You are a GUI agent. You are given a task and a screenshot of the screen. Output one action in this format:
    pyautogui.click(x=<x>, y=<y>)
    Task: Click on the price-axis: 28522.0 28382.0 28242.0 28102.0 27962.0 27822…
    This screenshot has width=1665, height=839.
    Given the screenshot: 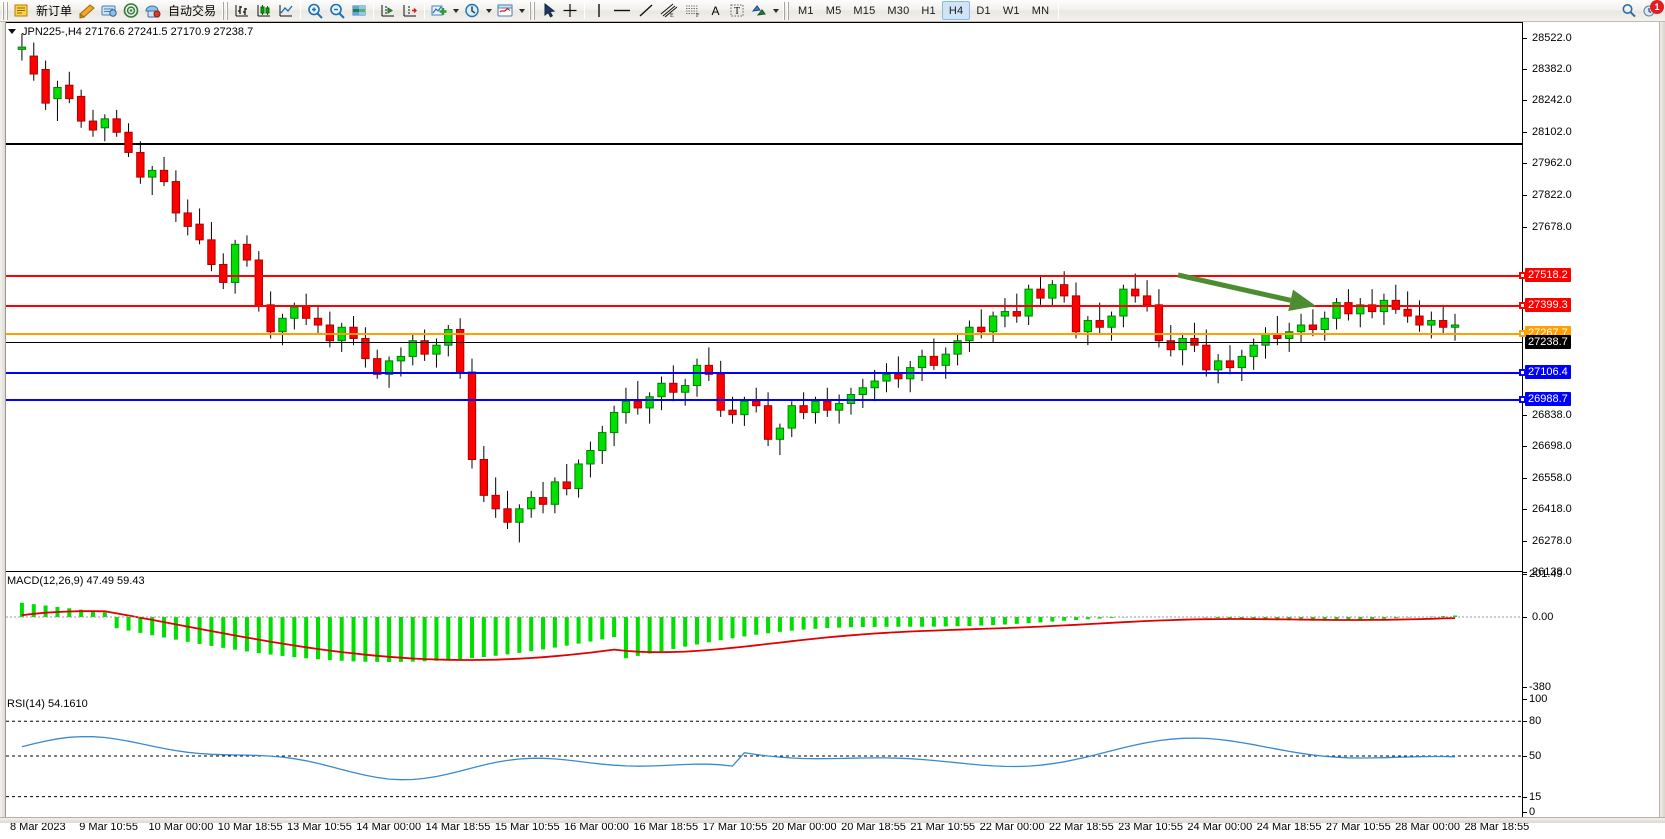 What is the action you would take?
    pyautogui.click(x=1590, y=420)
    